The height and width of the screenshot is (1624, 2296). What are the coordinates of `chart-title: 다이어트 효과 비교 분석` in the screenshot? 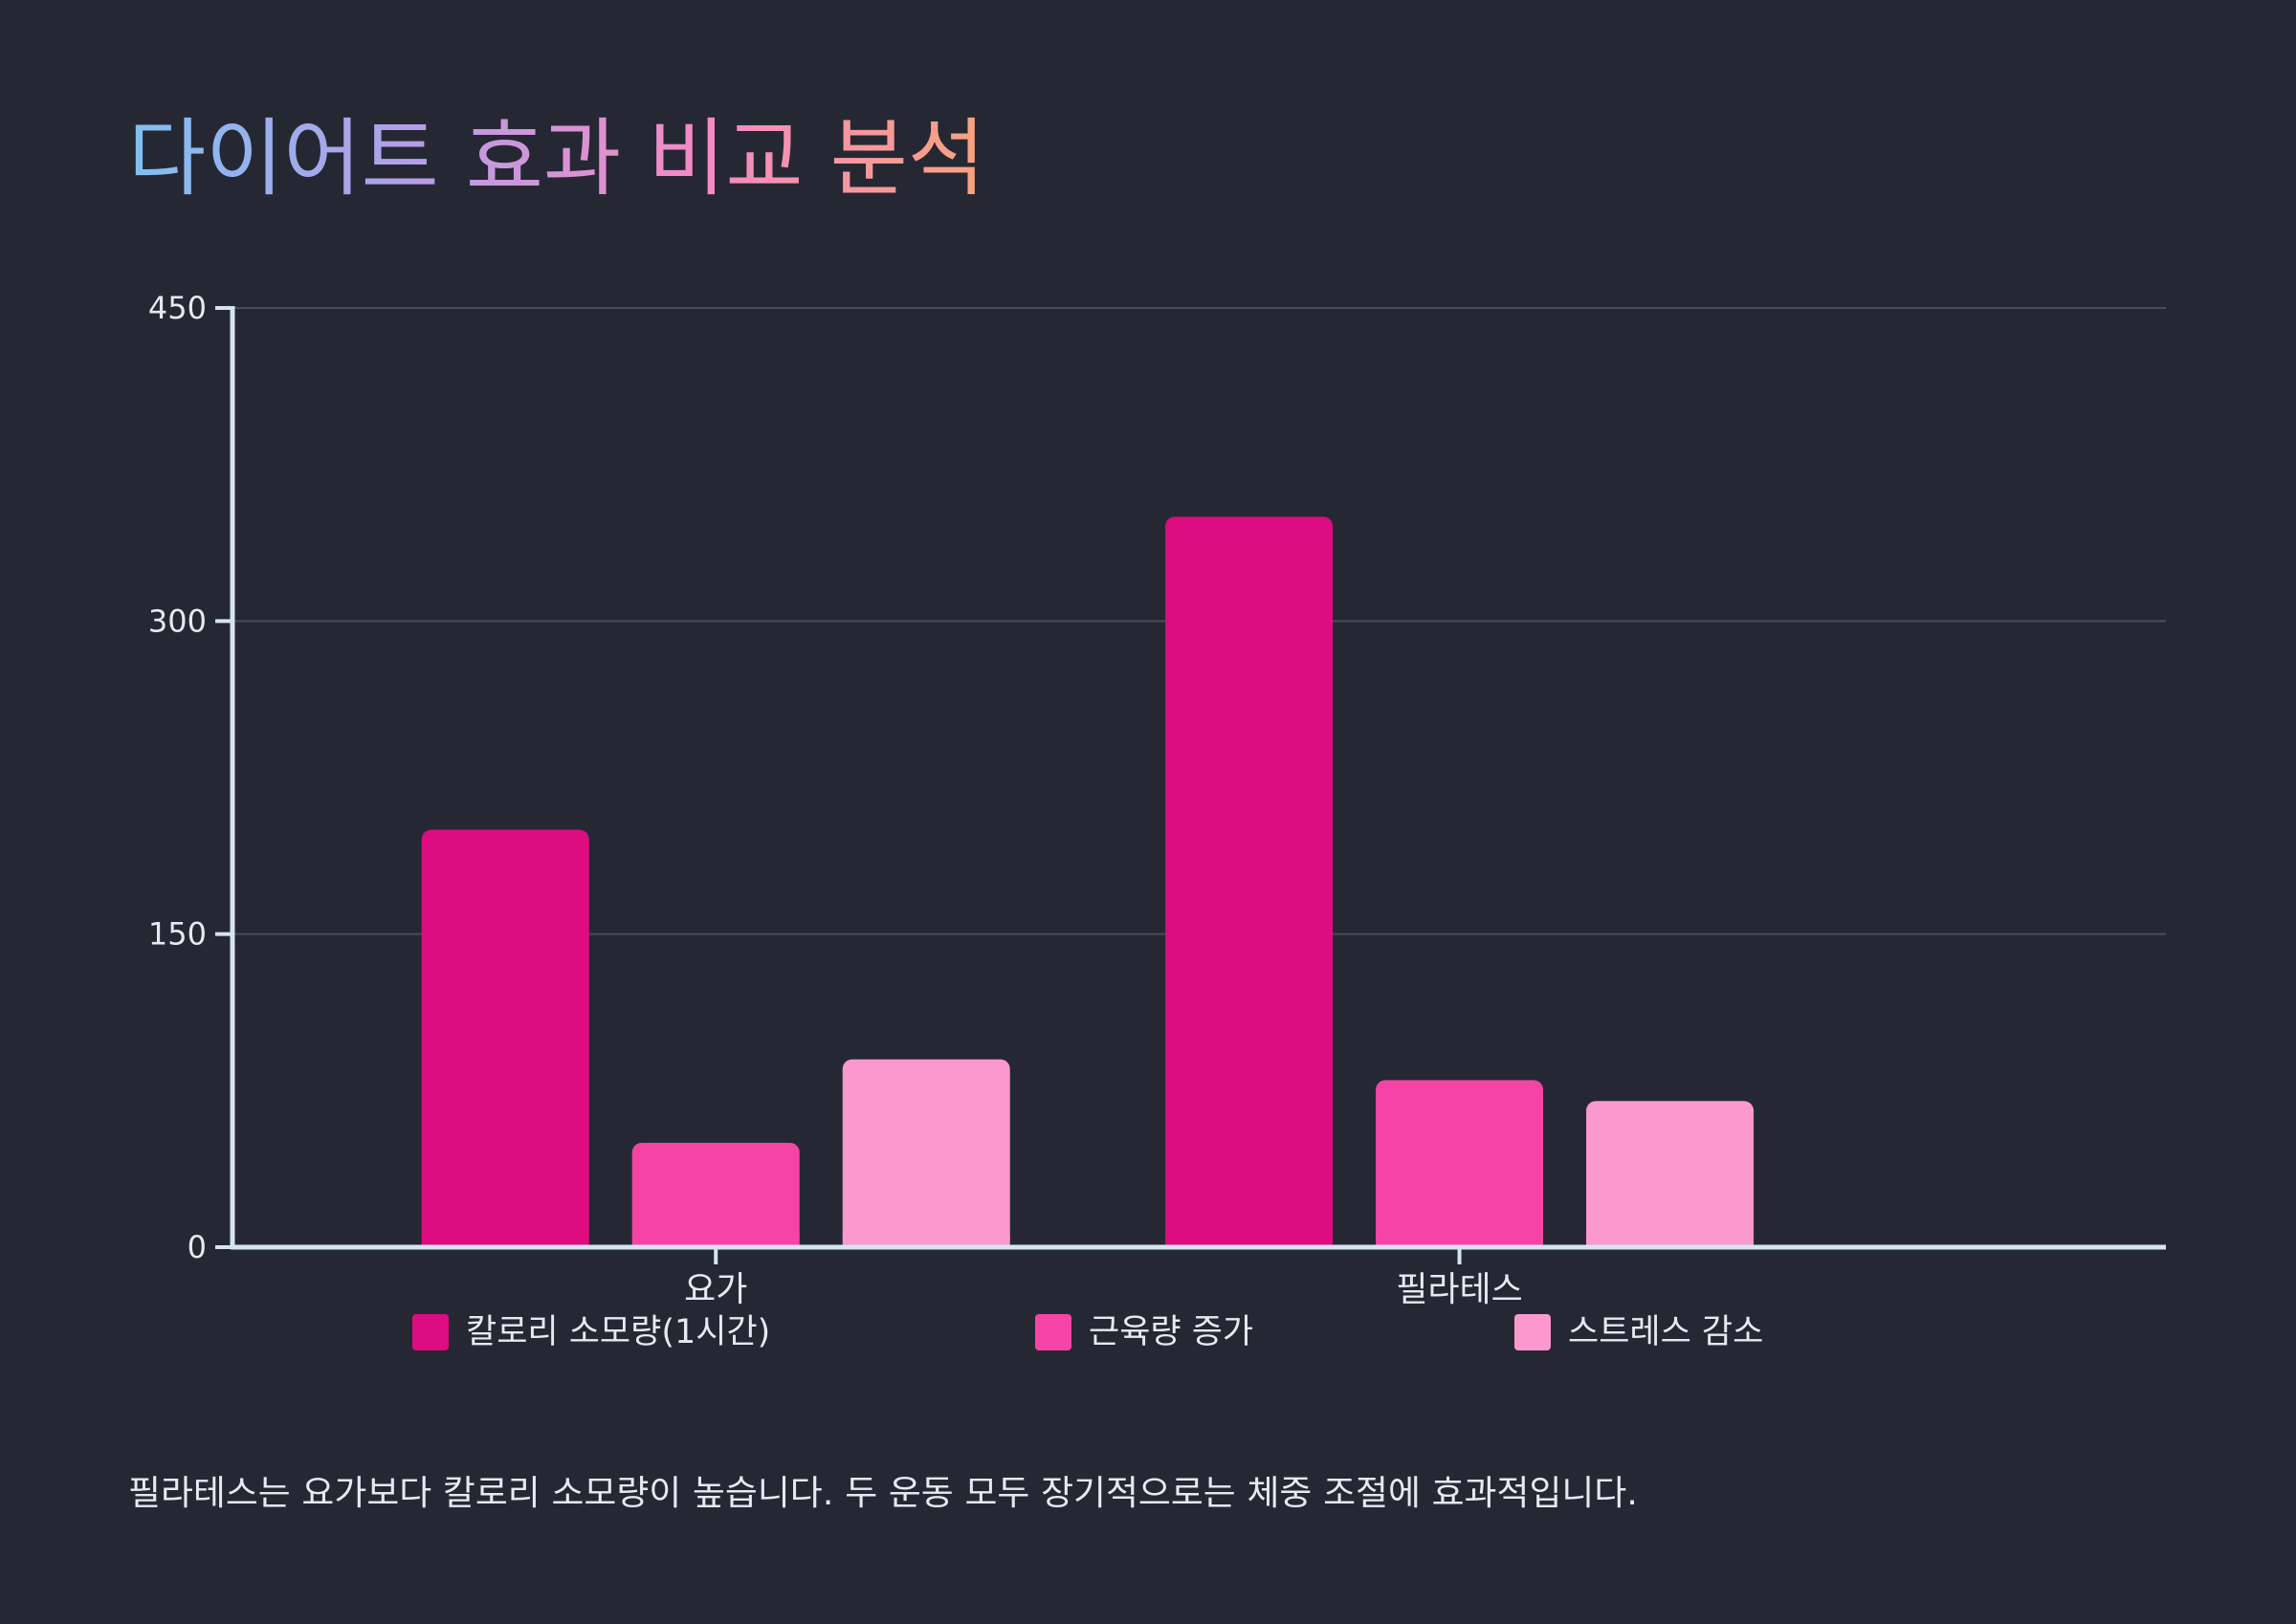 It's located at (556, 159).